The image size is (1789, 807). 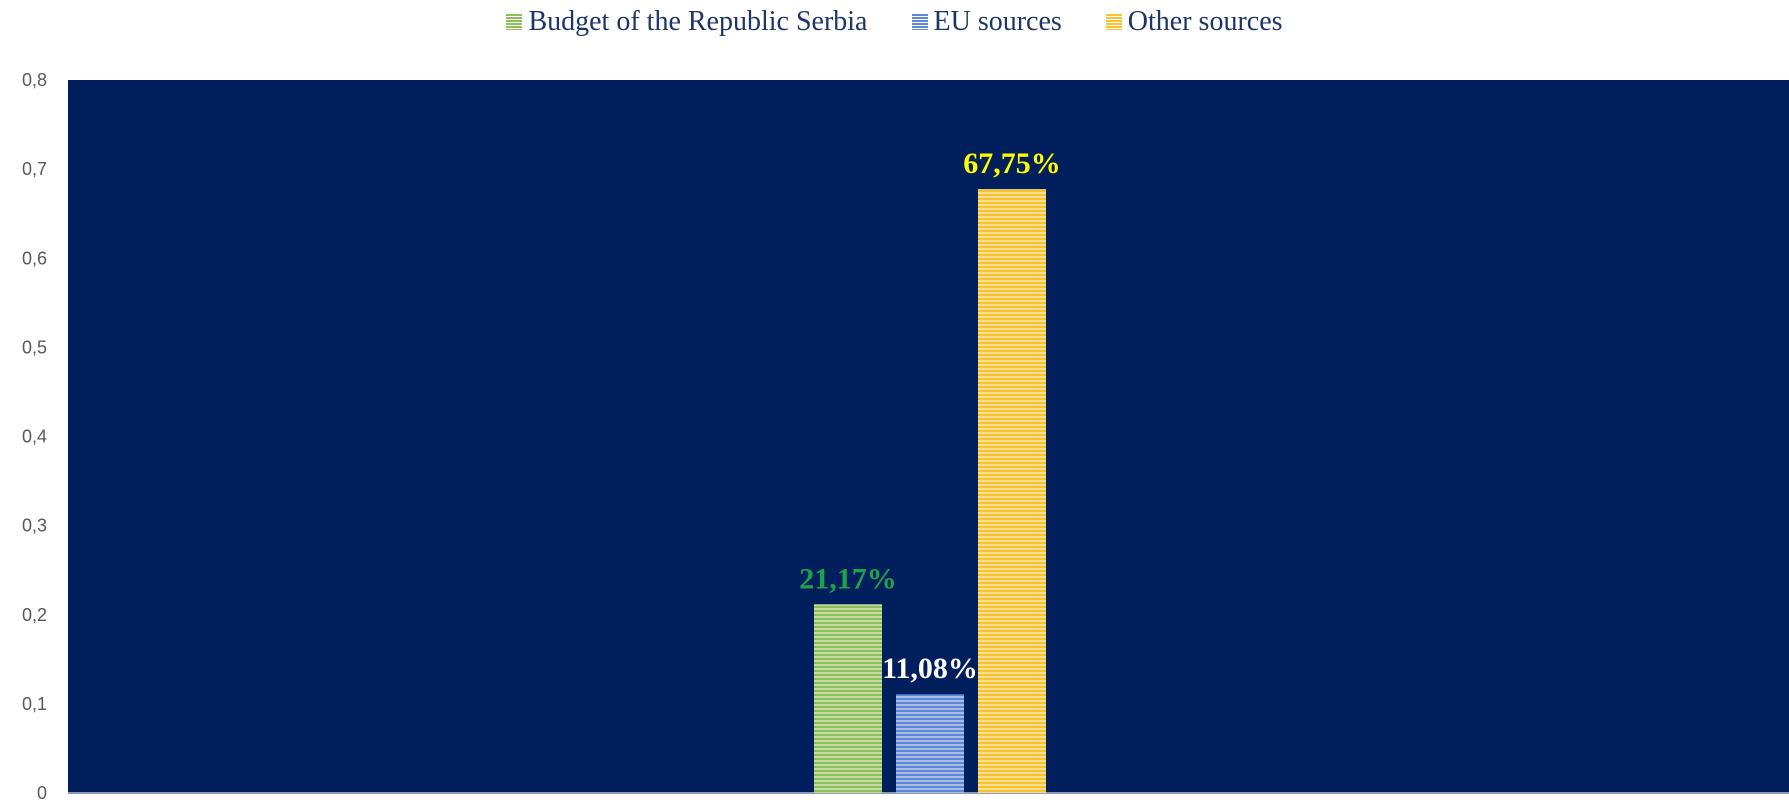 I want to click on data-label: 21,17%, so click(x=848, y=578).